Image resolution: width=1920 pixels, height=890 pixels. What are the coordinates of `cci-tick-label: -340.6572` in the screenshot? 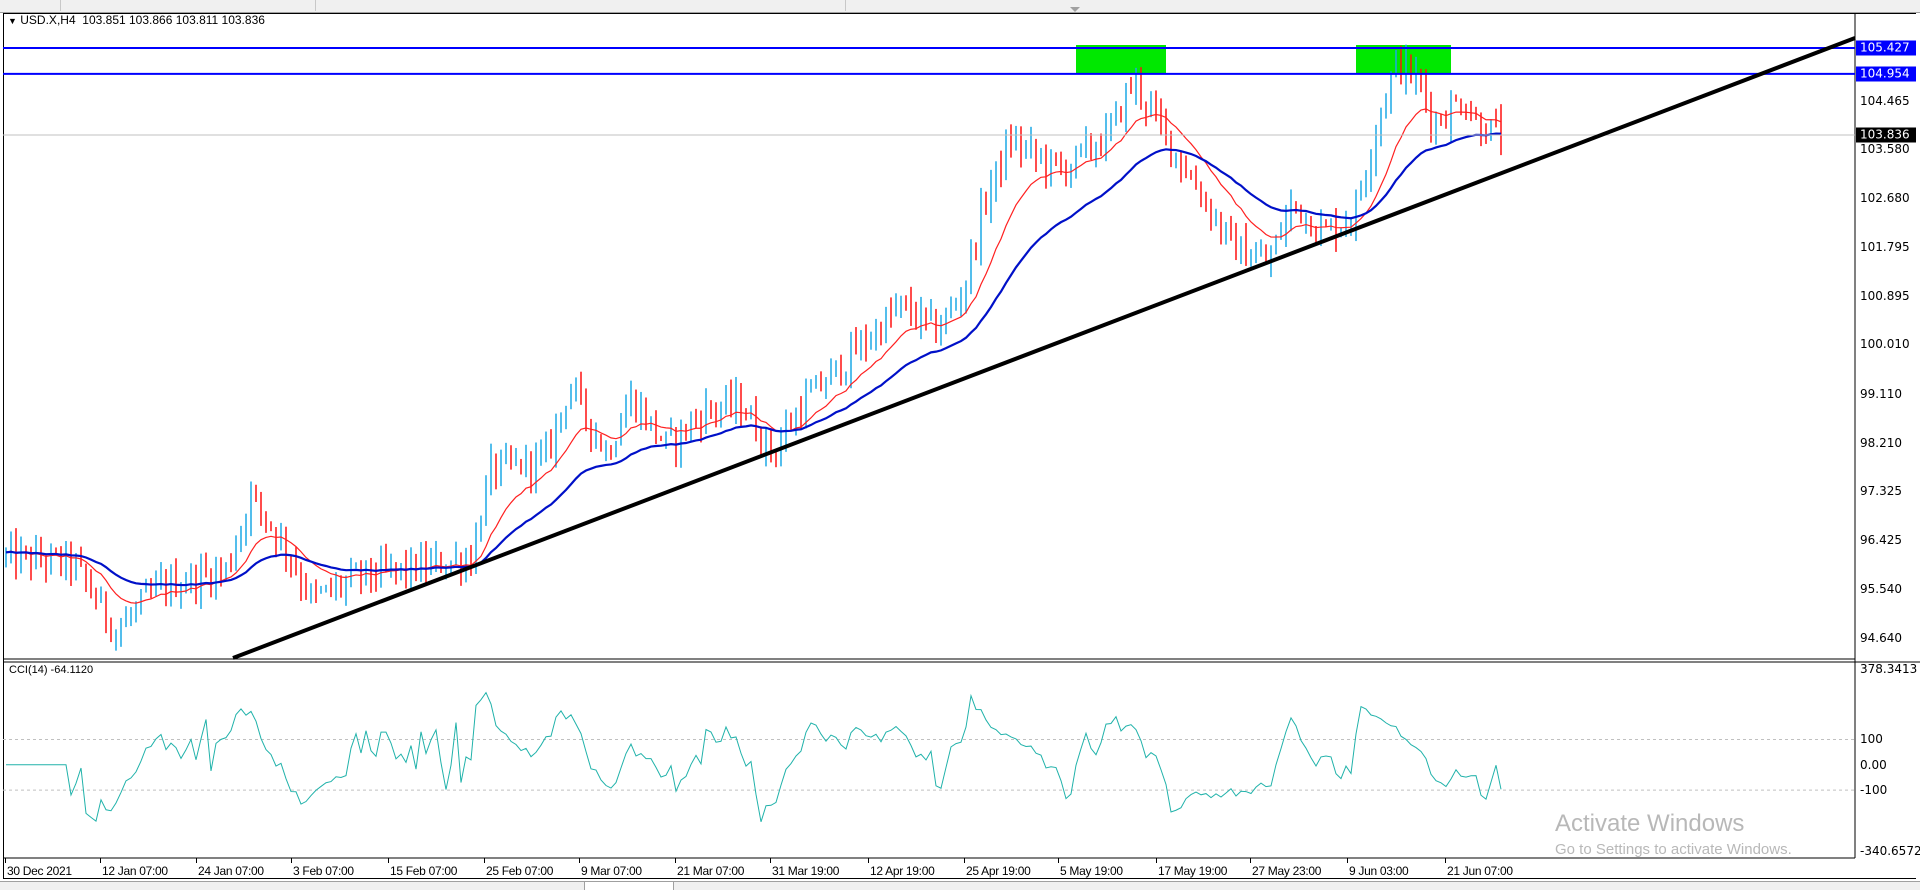 It's located at (1890, 850).